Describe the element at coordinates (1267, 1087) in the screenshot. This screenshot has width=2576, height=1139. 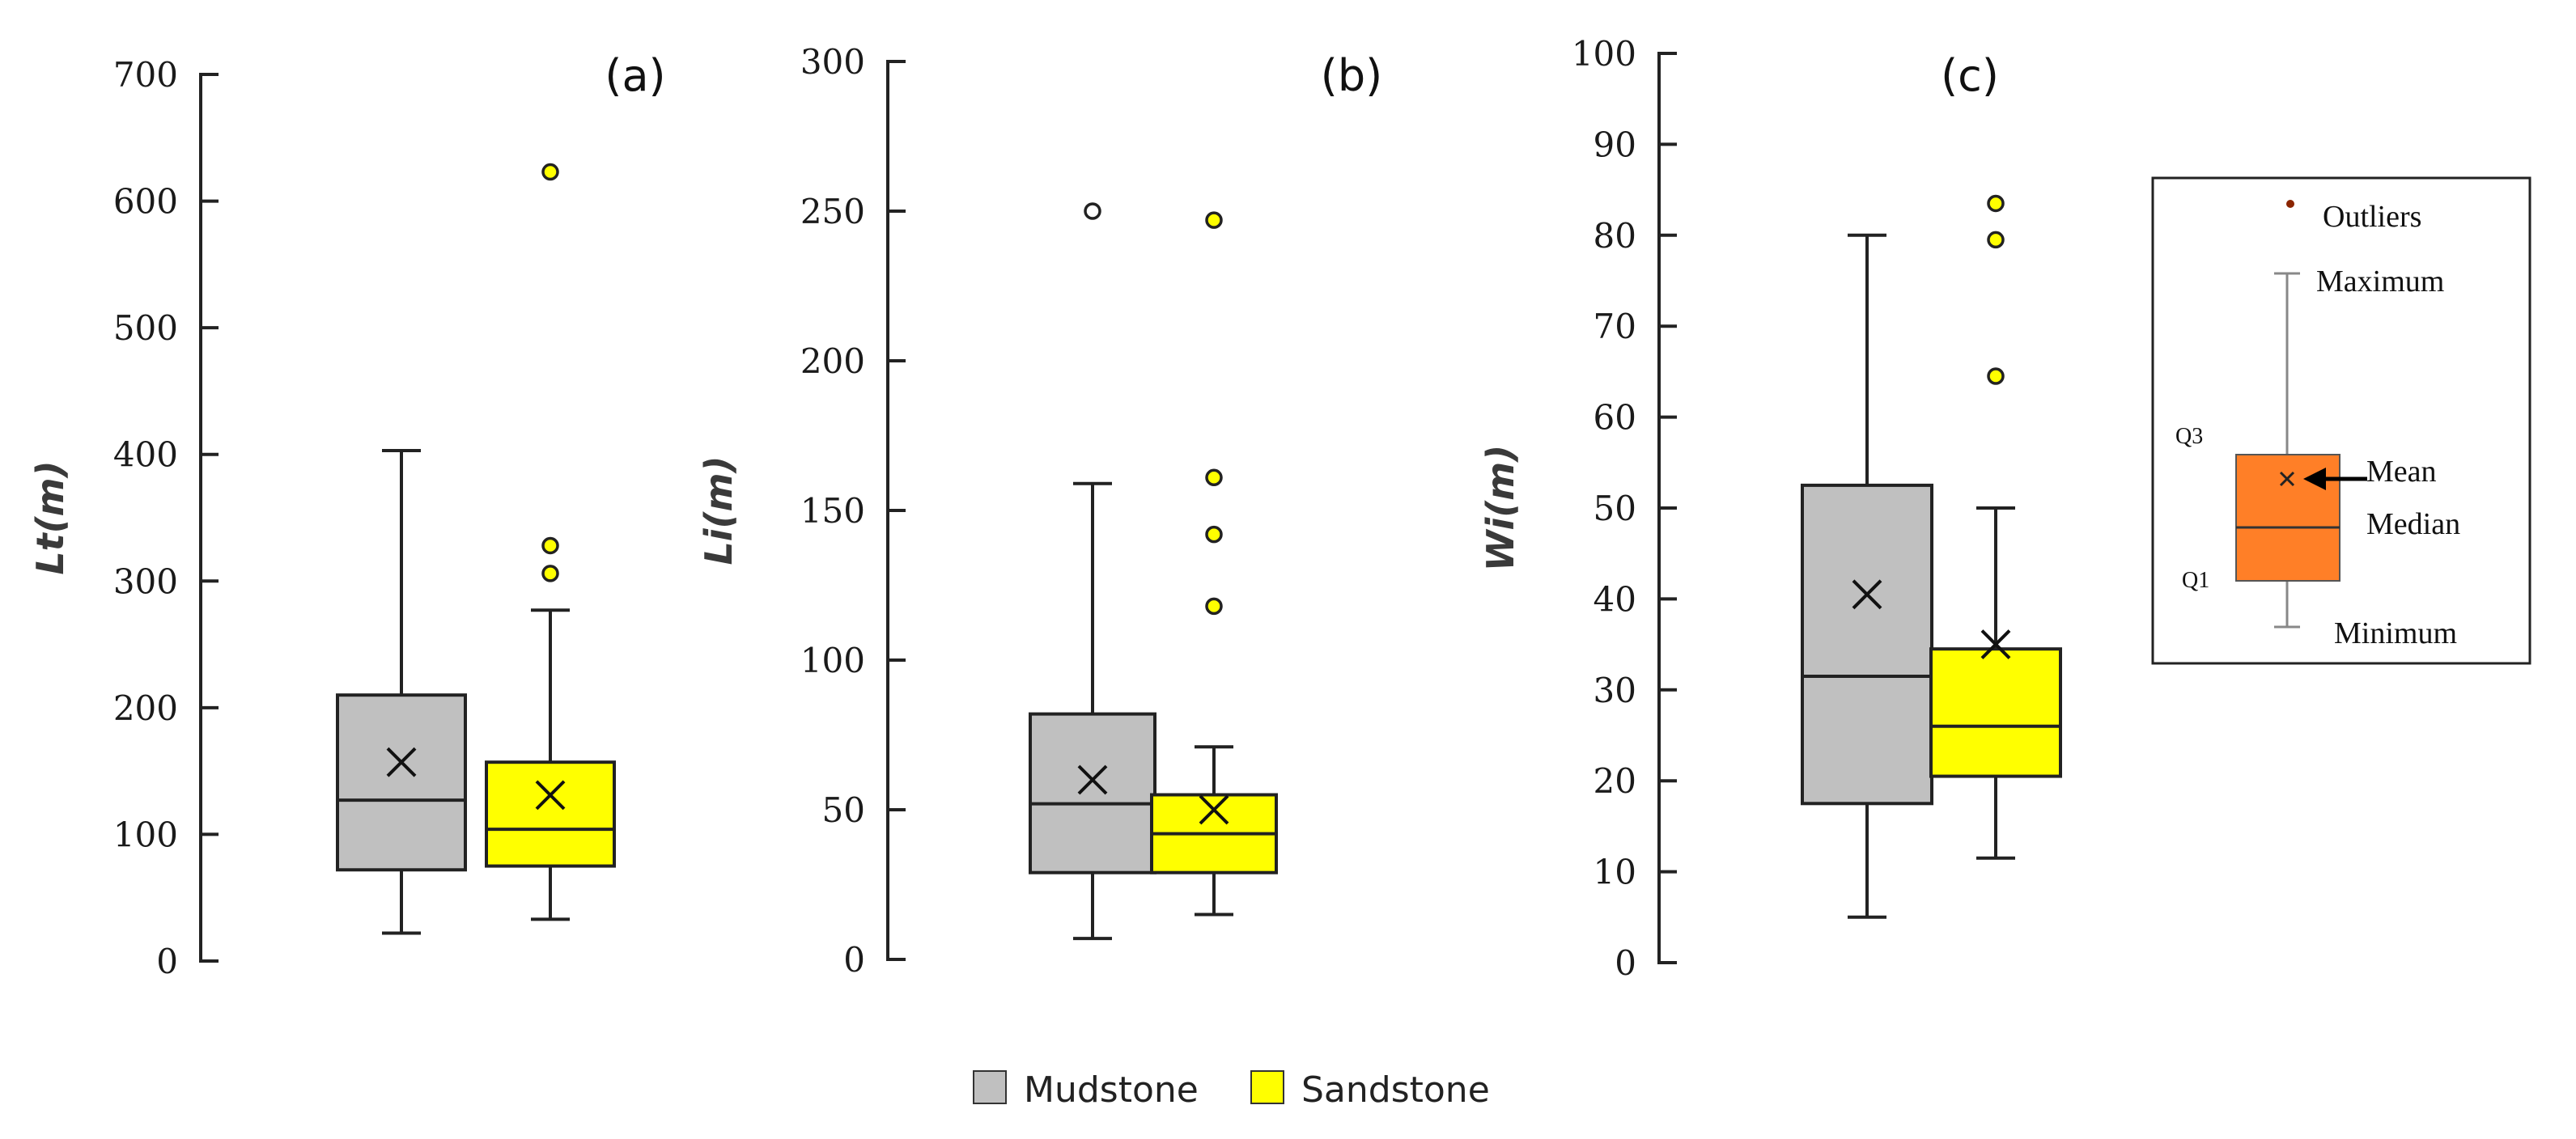
I see `legend-swatch-sandstone` at that location.